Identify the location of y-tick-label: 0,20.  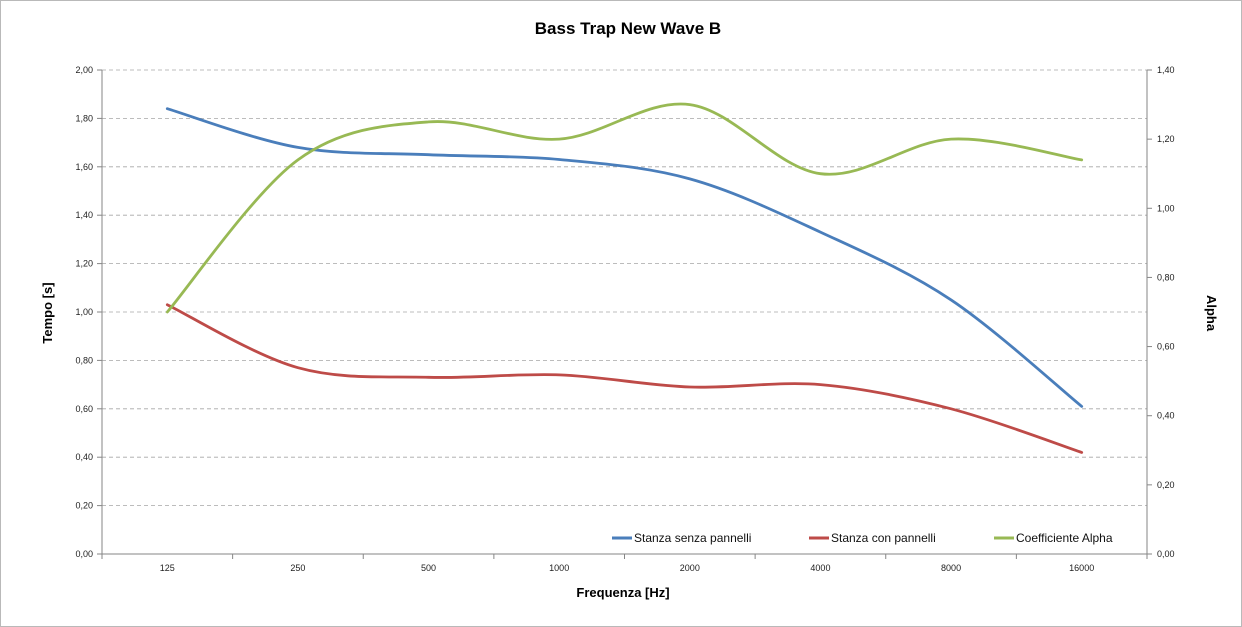
(84, 506).